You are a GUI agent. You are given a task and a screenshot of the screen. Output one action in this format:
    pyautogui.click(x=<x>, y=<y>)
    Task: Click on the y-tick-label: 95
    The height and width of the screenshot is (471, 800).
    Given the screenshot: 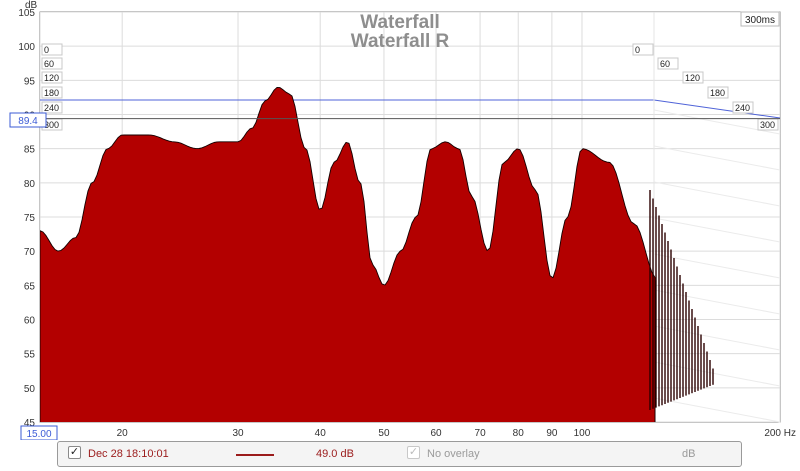 What is the action you would take?
    pyautogui.click(x=30, y=81)
    